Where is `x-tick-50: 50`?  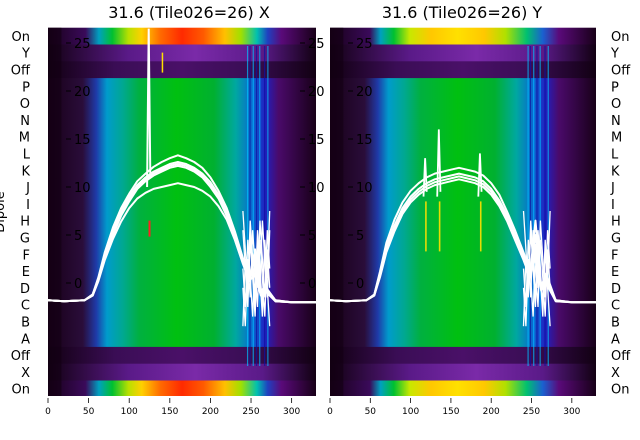
x-tick-50: 50 is located at coordinates (89, 412).